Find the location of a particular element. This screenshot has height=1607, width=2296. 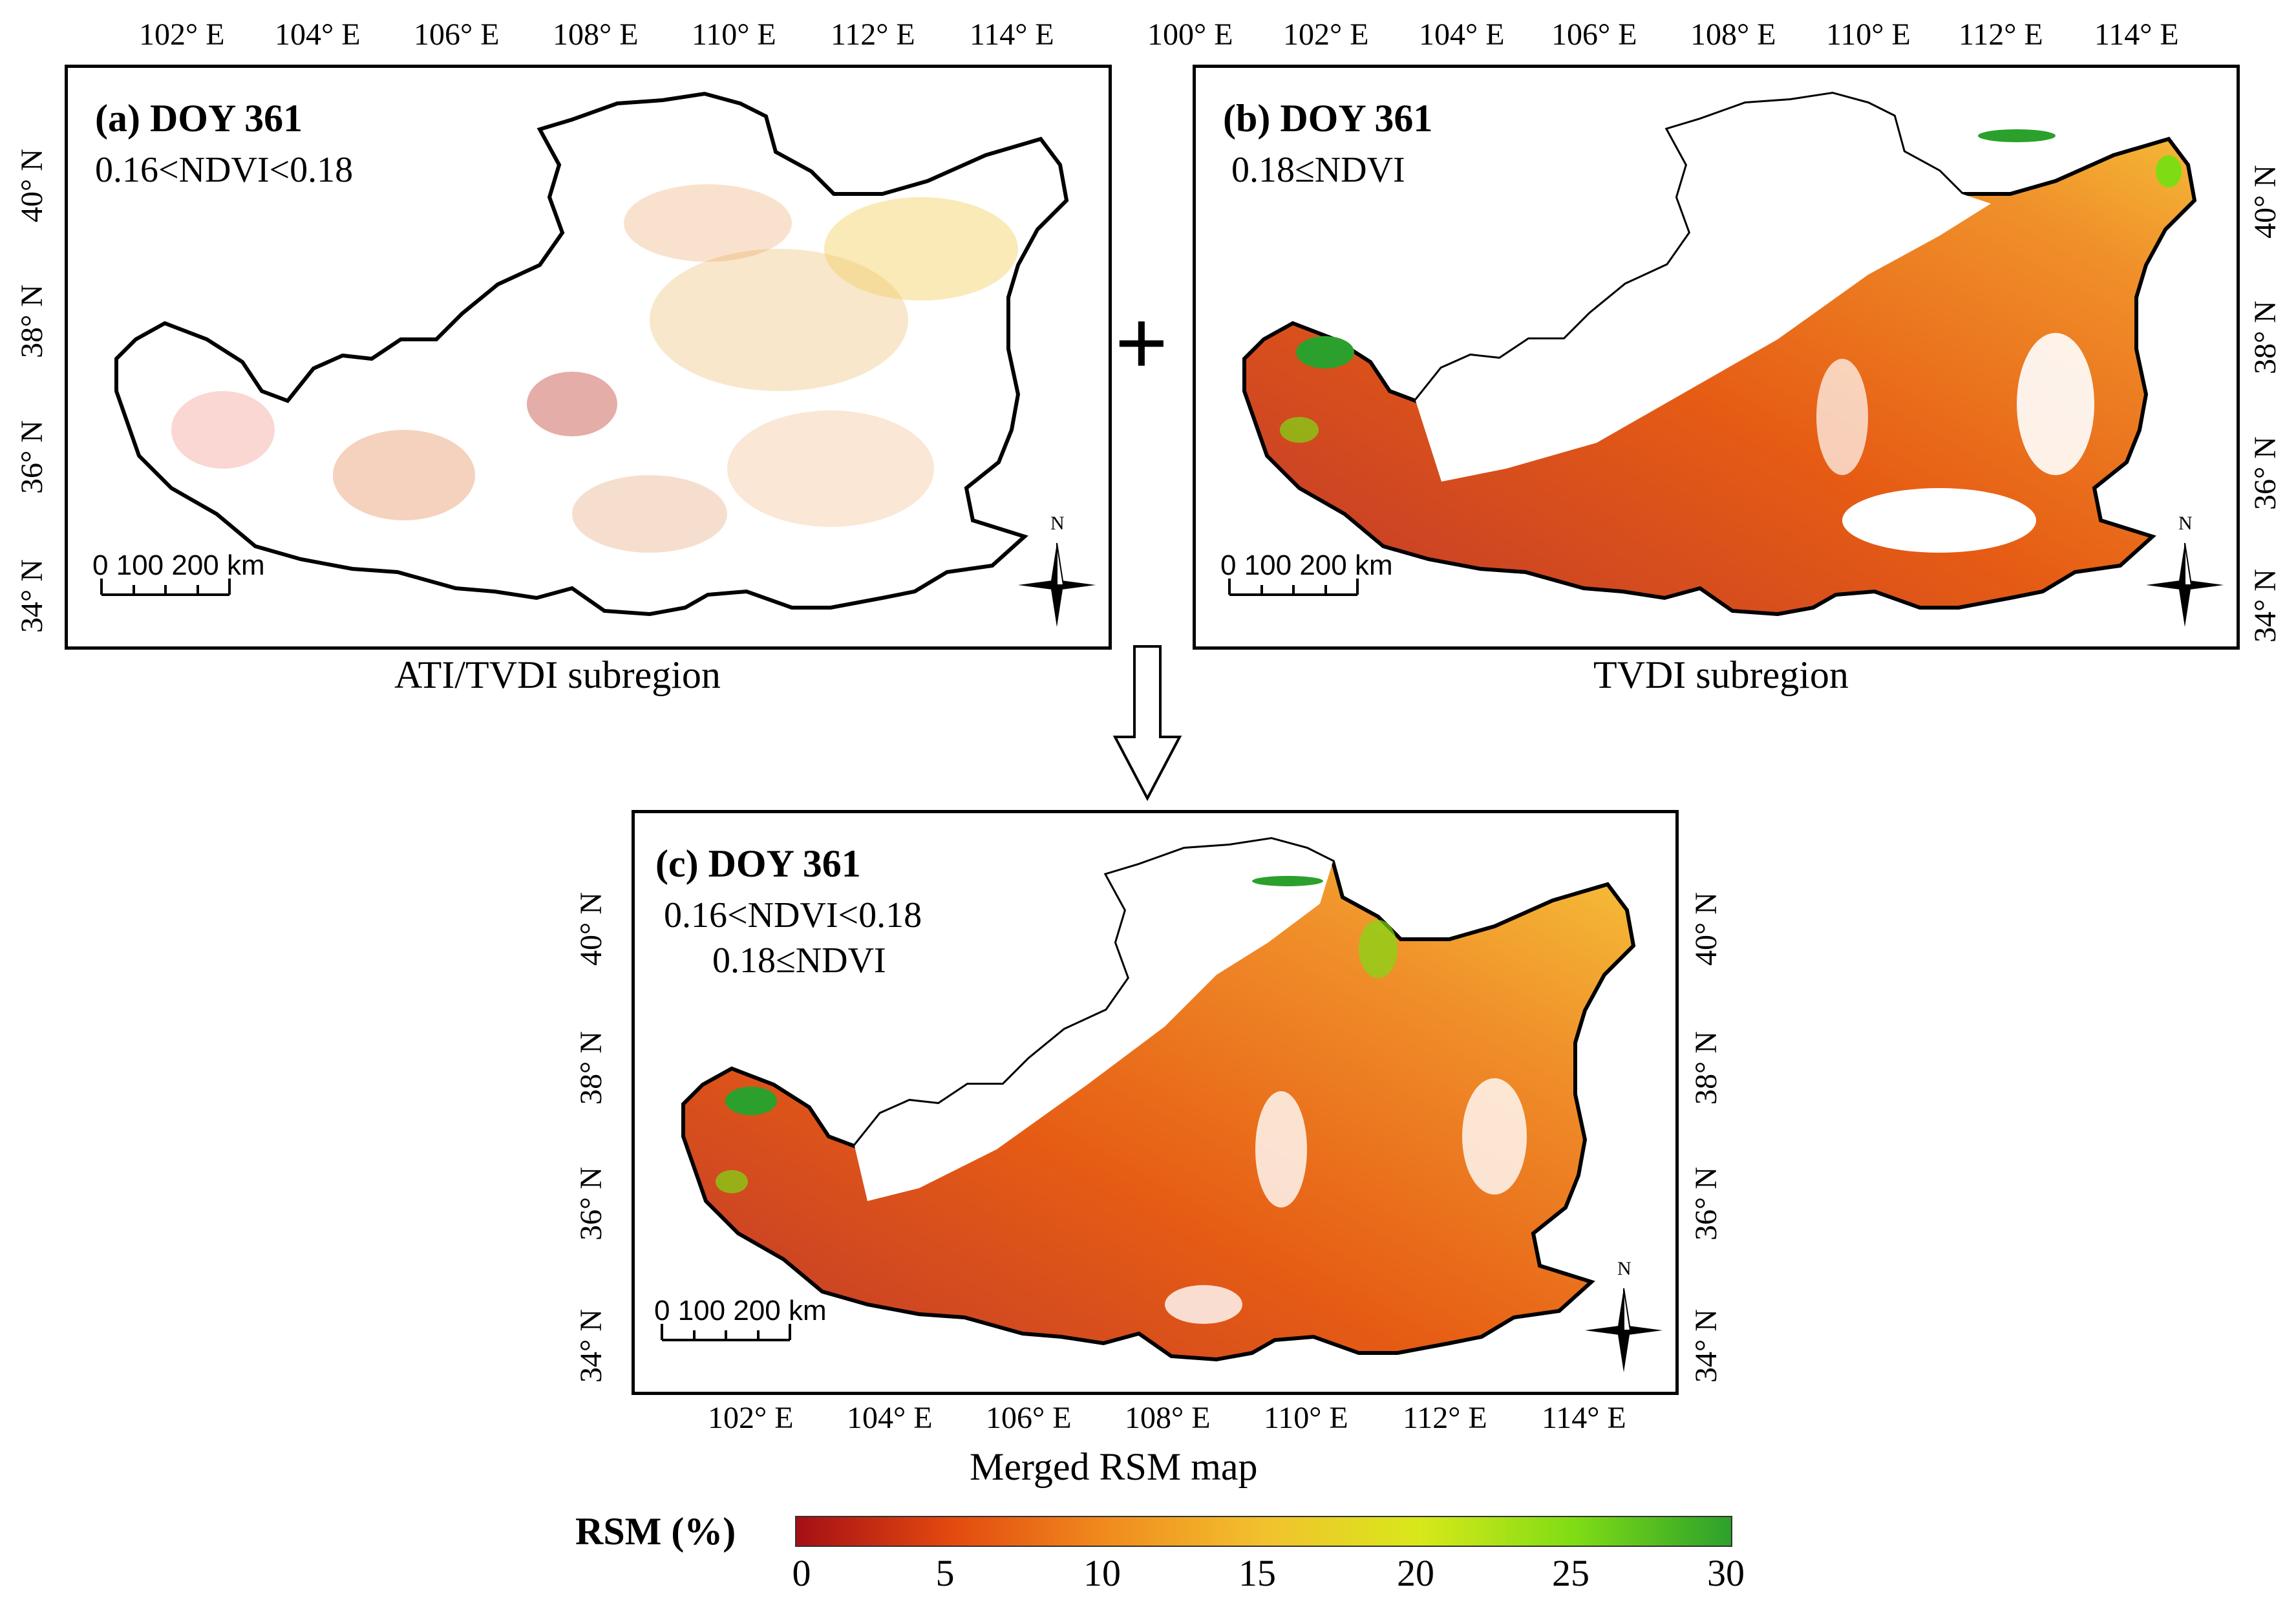

panel-b-lon-tick: 102° E is located at coordinates (1326, 34).